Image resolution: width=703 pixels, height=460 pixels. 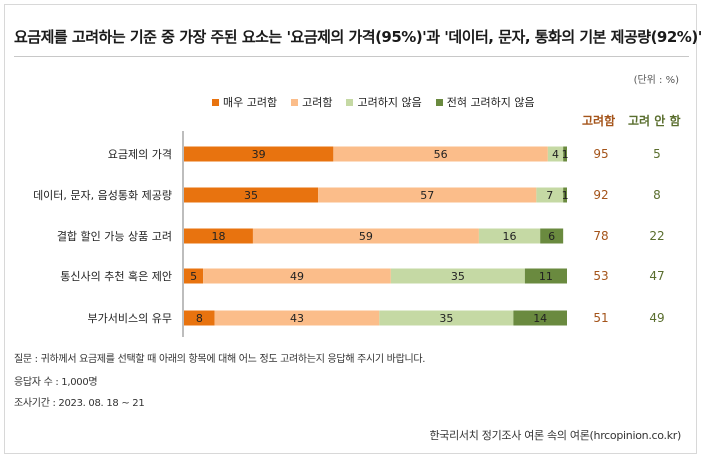 What do you see at coordinates (351, 56) in the screenshot?
I see `title-divider` at bounding box center [351, 56].